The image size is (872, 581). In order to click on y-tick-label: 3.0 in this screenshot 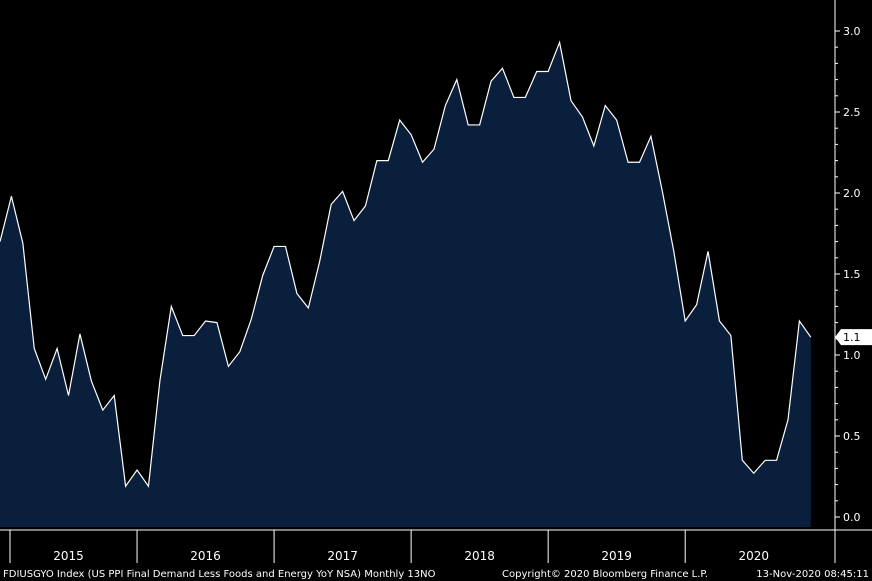, I will do `click(852, 31)`.